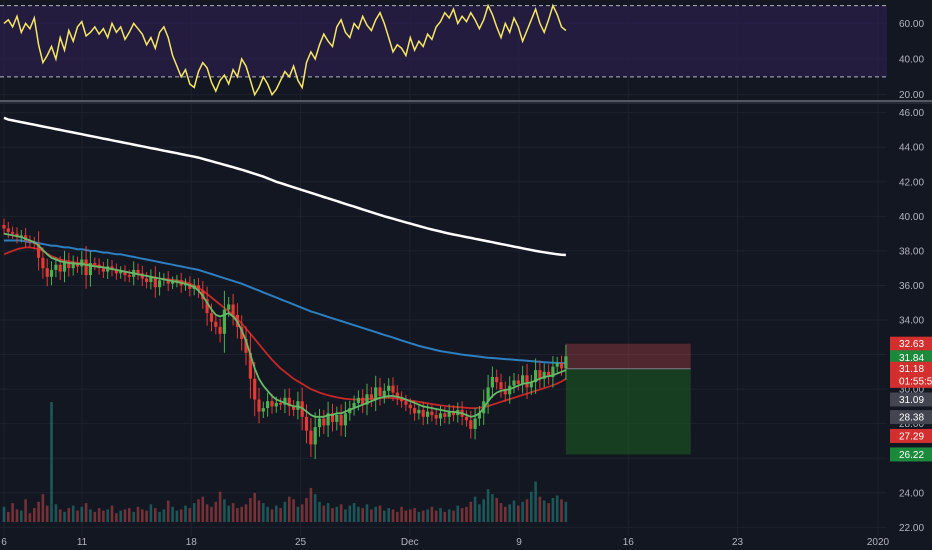 The image size is (932, 550). I want to click on position-box, so click(628, 399).